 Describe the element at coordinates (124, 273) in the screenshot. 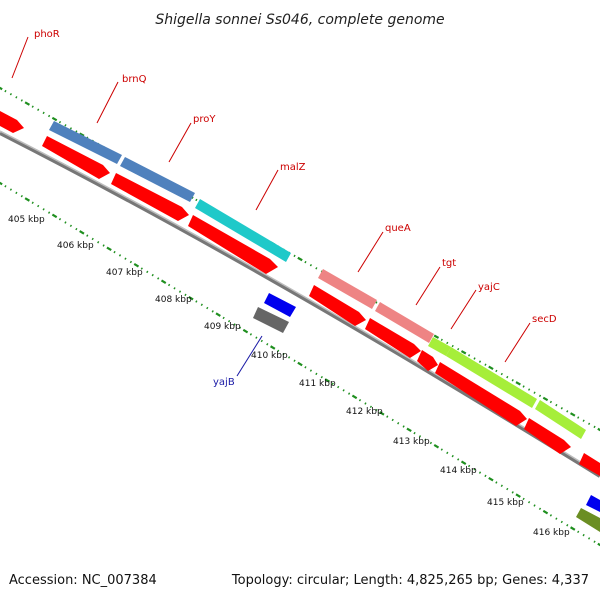

I see `kbp-label: 407 kbp` at that location.